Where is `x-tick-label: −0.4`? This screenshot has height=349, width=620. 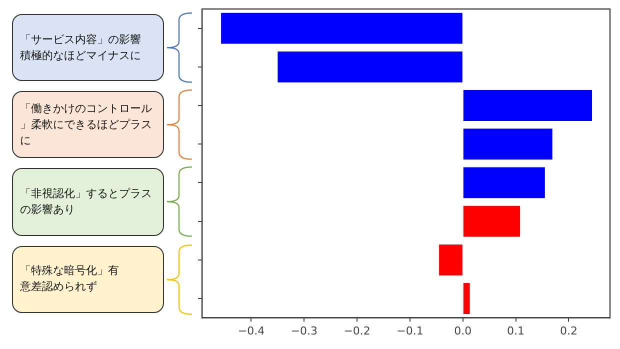 x-tick-label: −0.4 is located at coordinates (251, 331).